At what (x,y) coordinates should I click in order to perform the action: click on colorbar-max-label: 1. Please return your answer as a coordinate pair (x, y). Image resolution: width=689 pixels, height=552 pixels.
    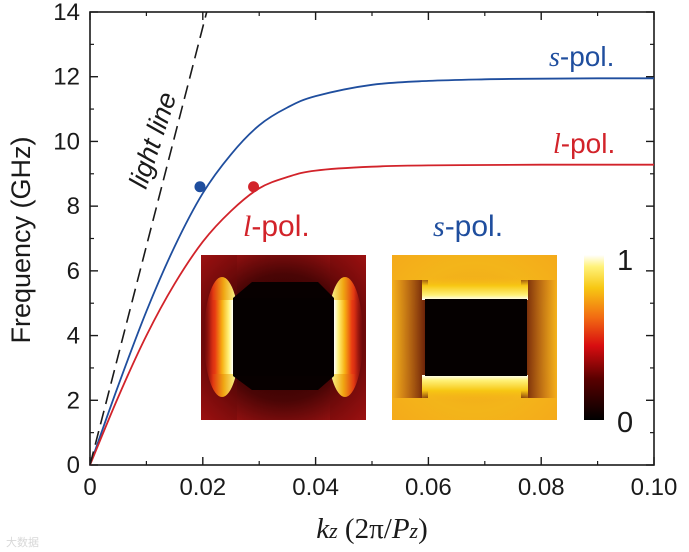
    Looking at the image, I should click on (625, 261).